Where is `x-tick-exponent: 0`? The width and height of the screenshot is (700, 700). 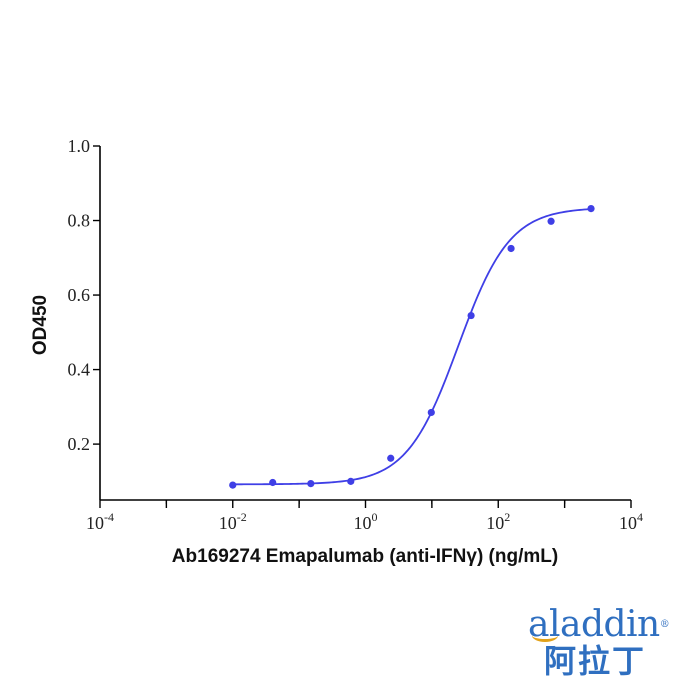 x-tick-exponent: 0 is located at coordinates (375, 517).